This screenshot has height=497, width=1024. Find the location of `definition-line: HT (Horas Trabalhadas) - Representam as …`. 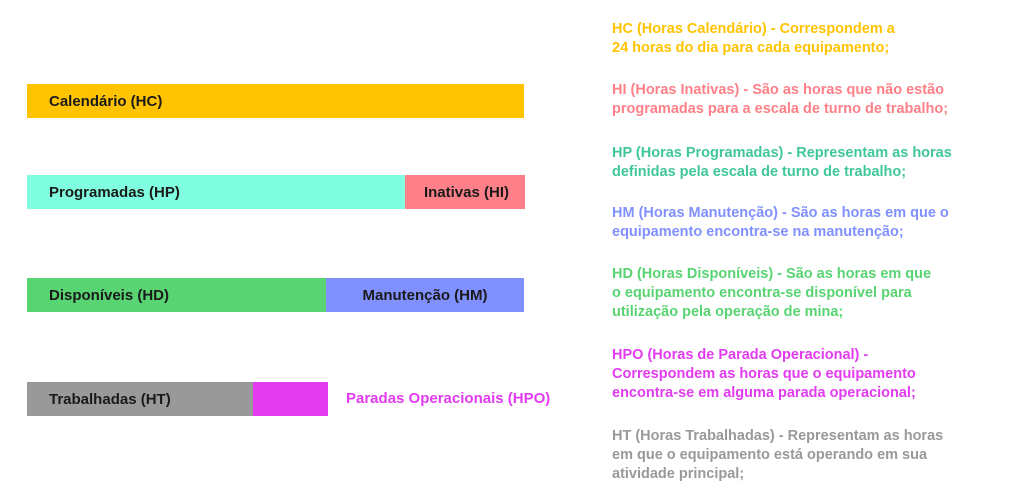

definition-line: HT (Horas Trabalhadas) - Representam as … is located at coordinates (778, 436).